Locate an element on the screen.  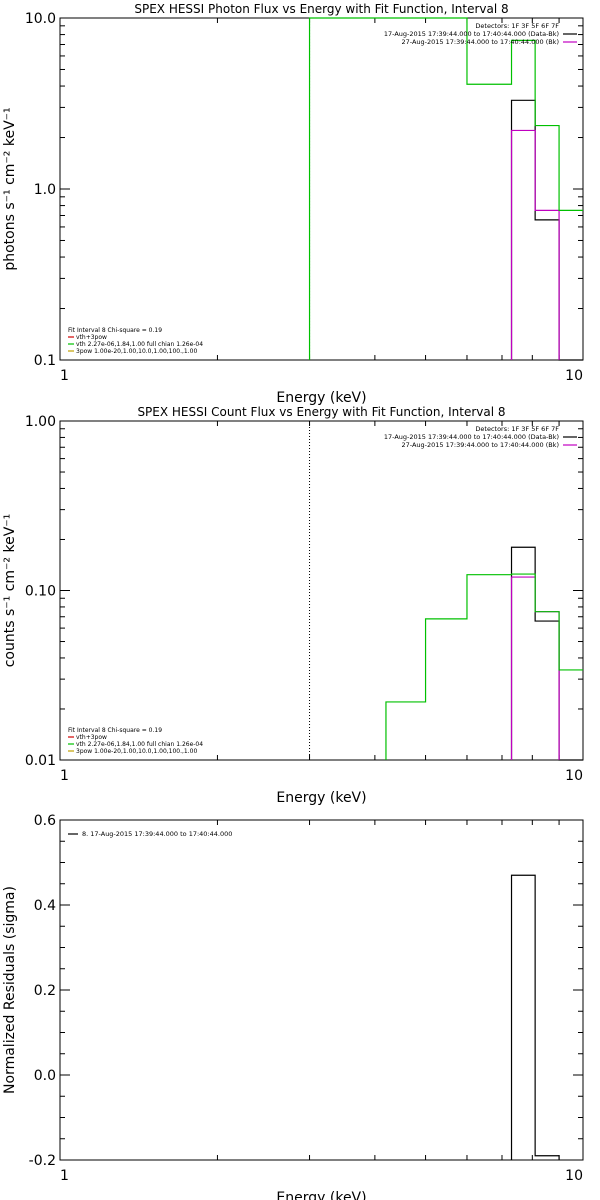
y-tick-label-1: 0.10 is located at coordinates (40, 592).